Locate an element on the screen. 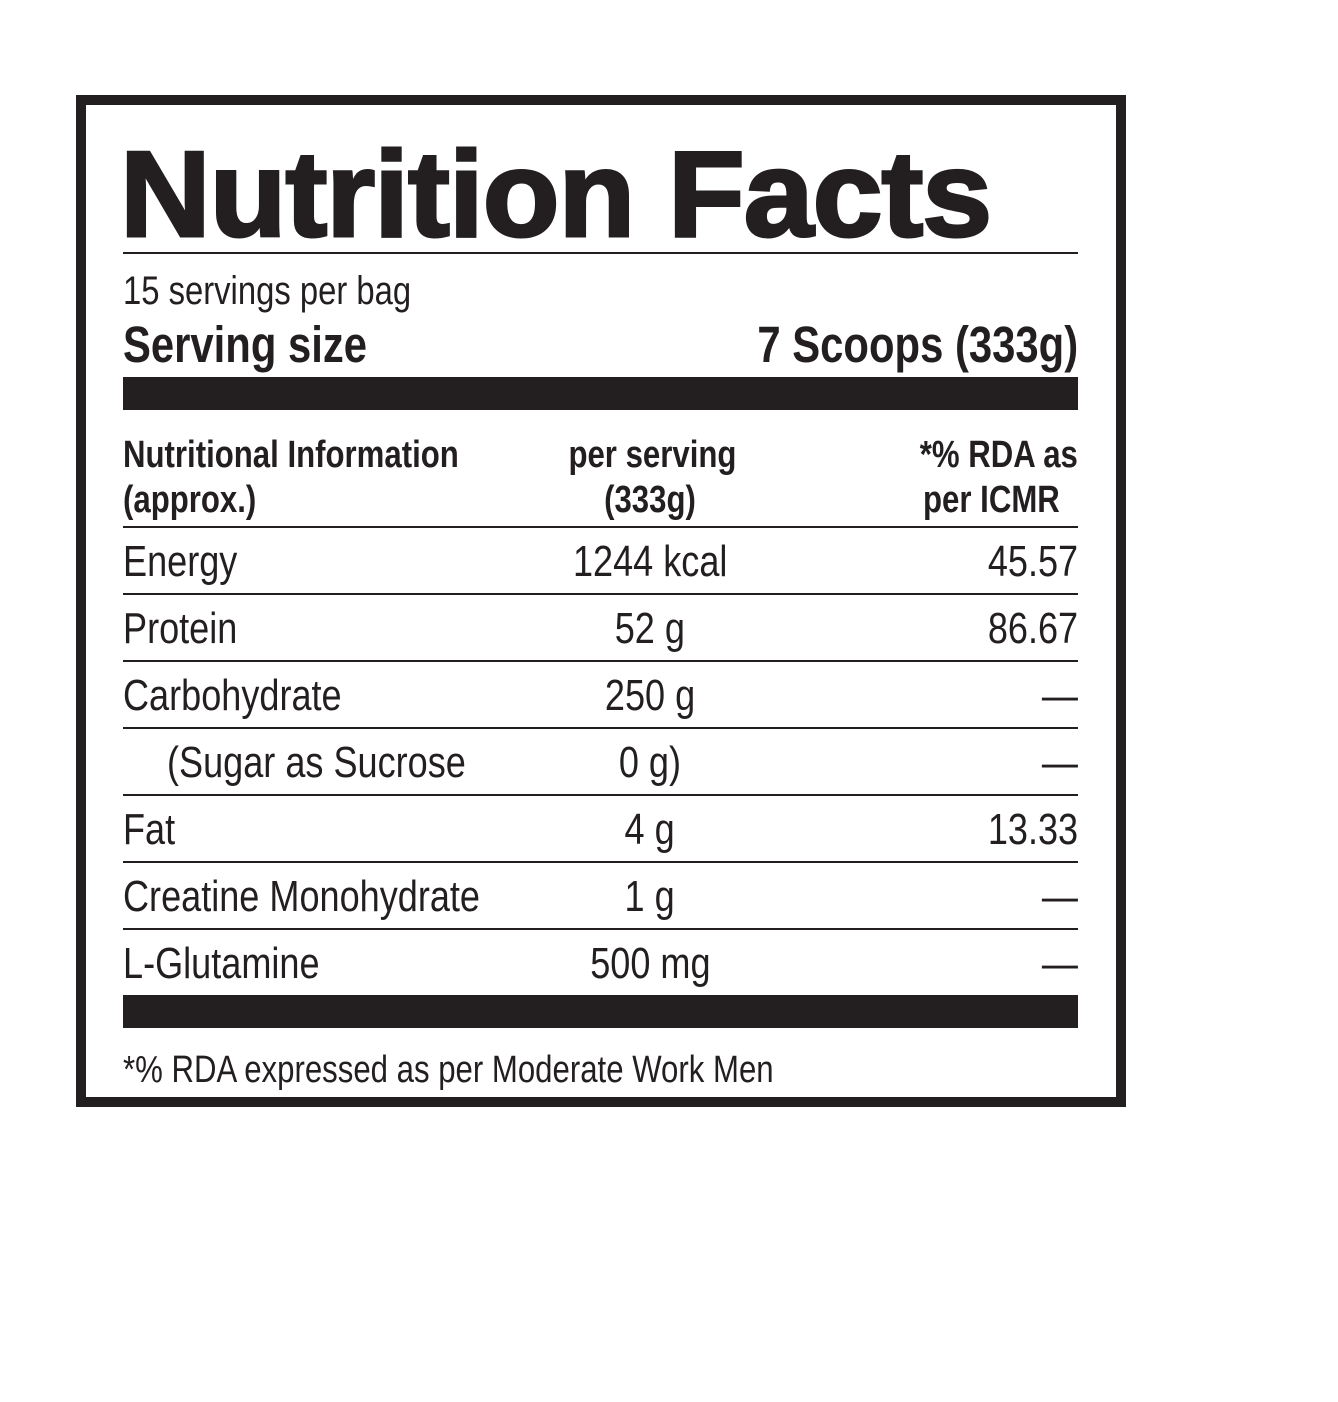 The image size is (1338, 1402). serving-size-label: Serving size is located at coordinates (245, 344).